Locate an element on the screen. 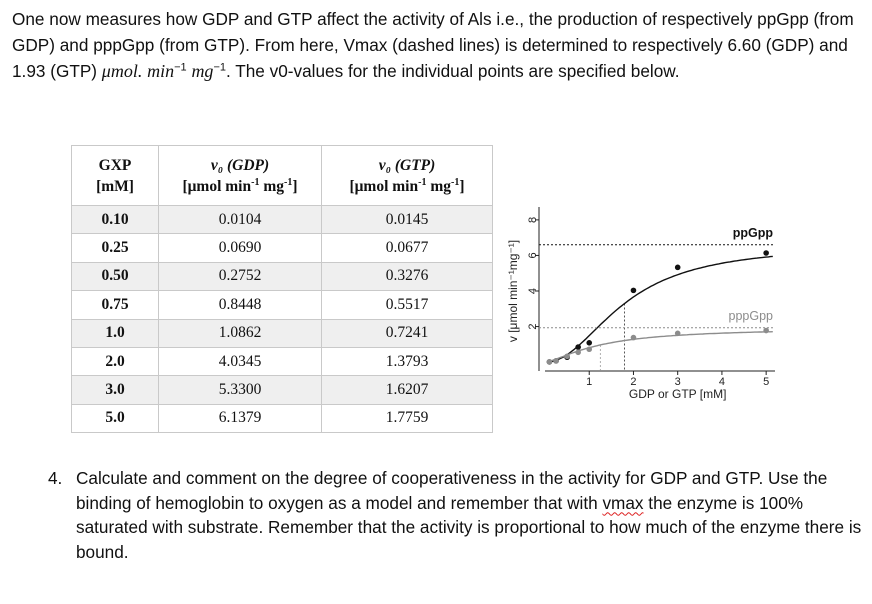 This screenshot has width=872, height=604. cell-v0-gtp: 1.7759 is located at coordinates (407, 418).